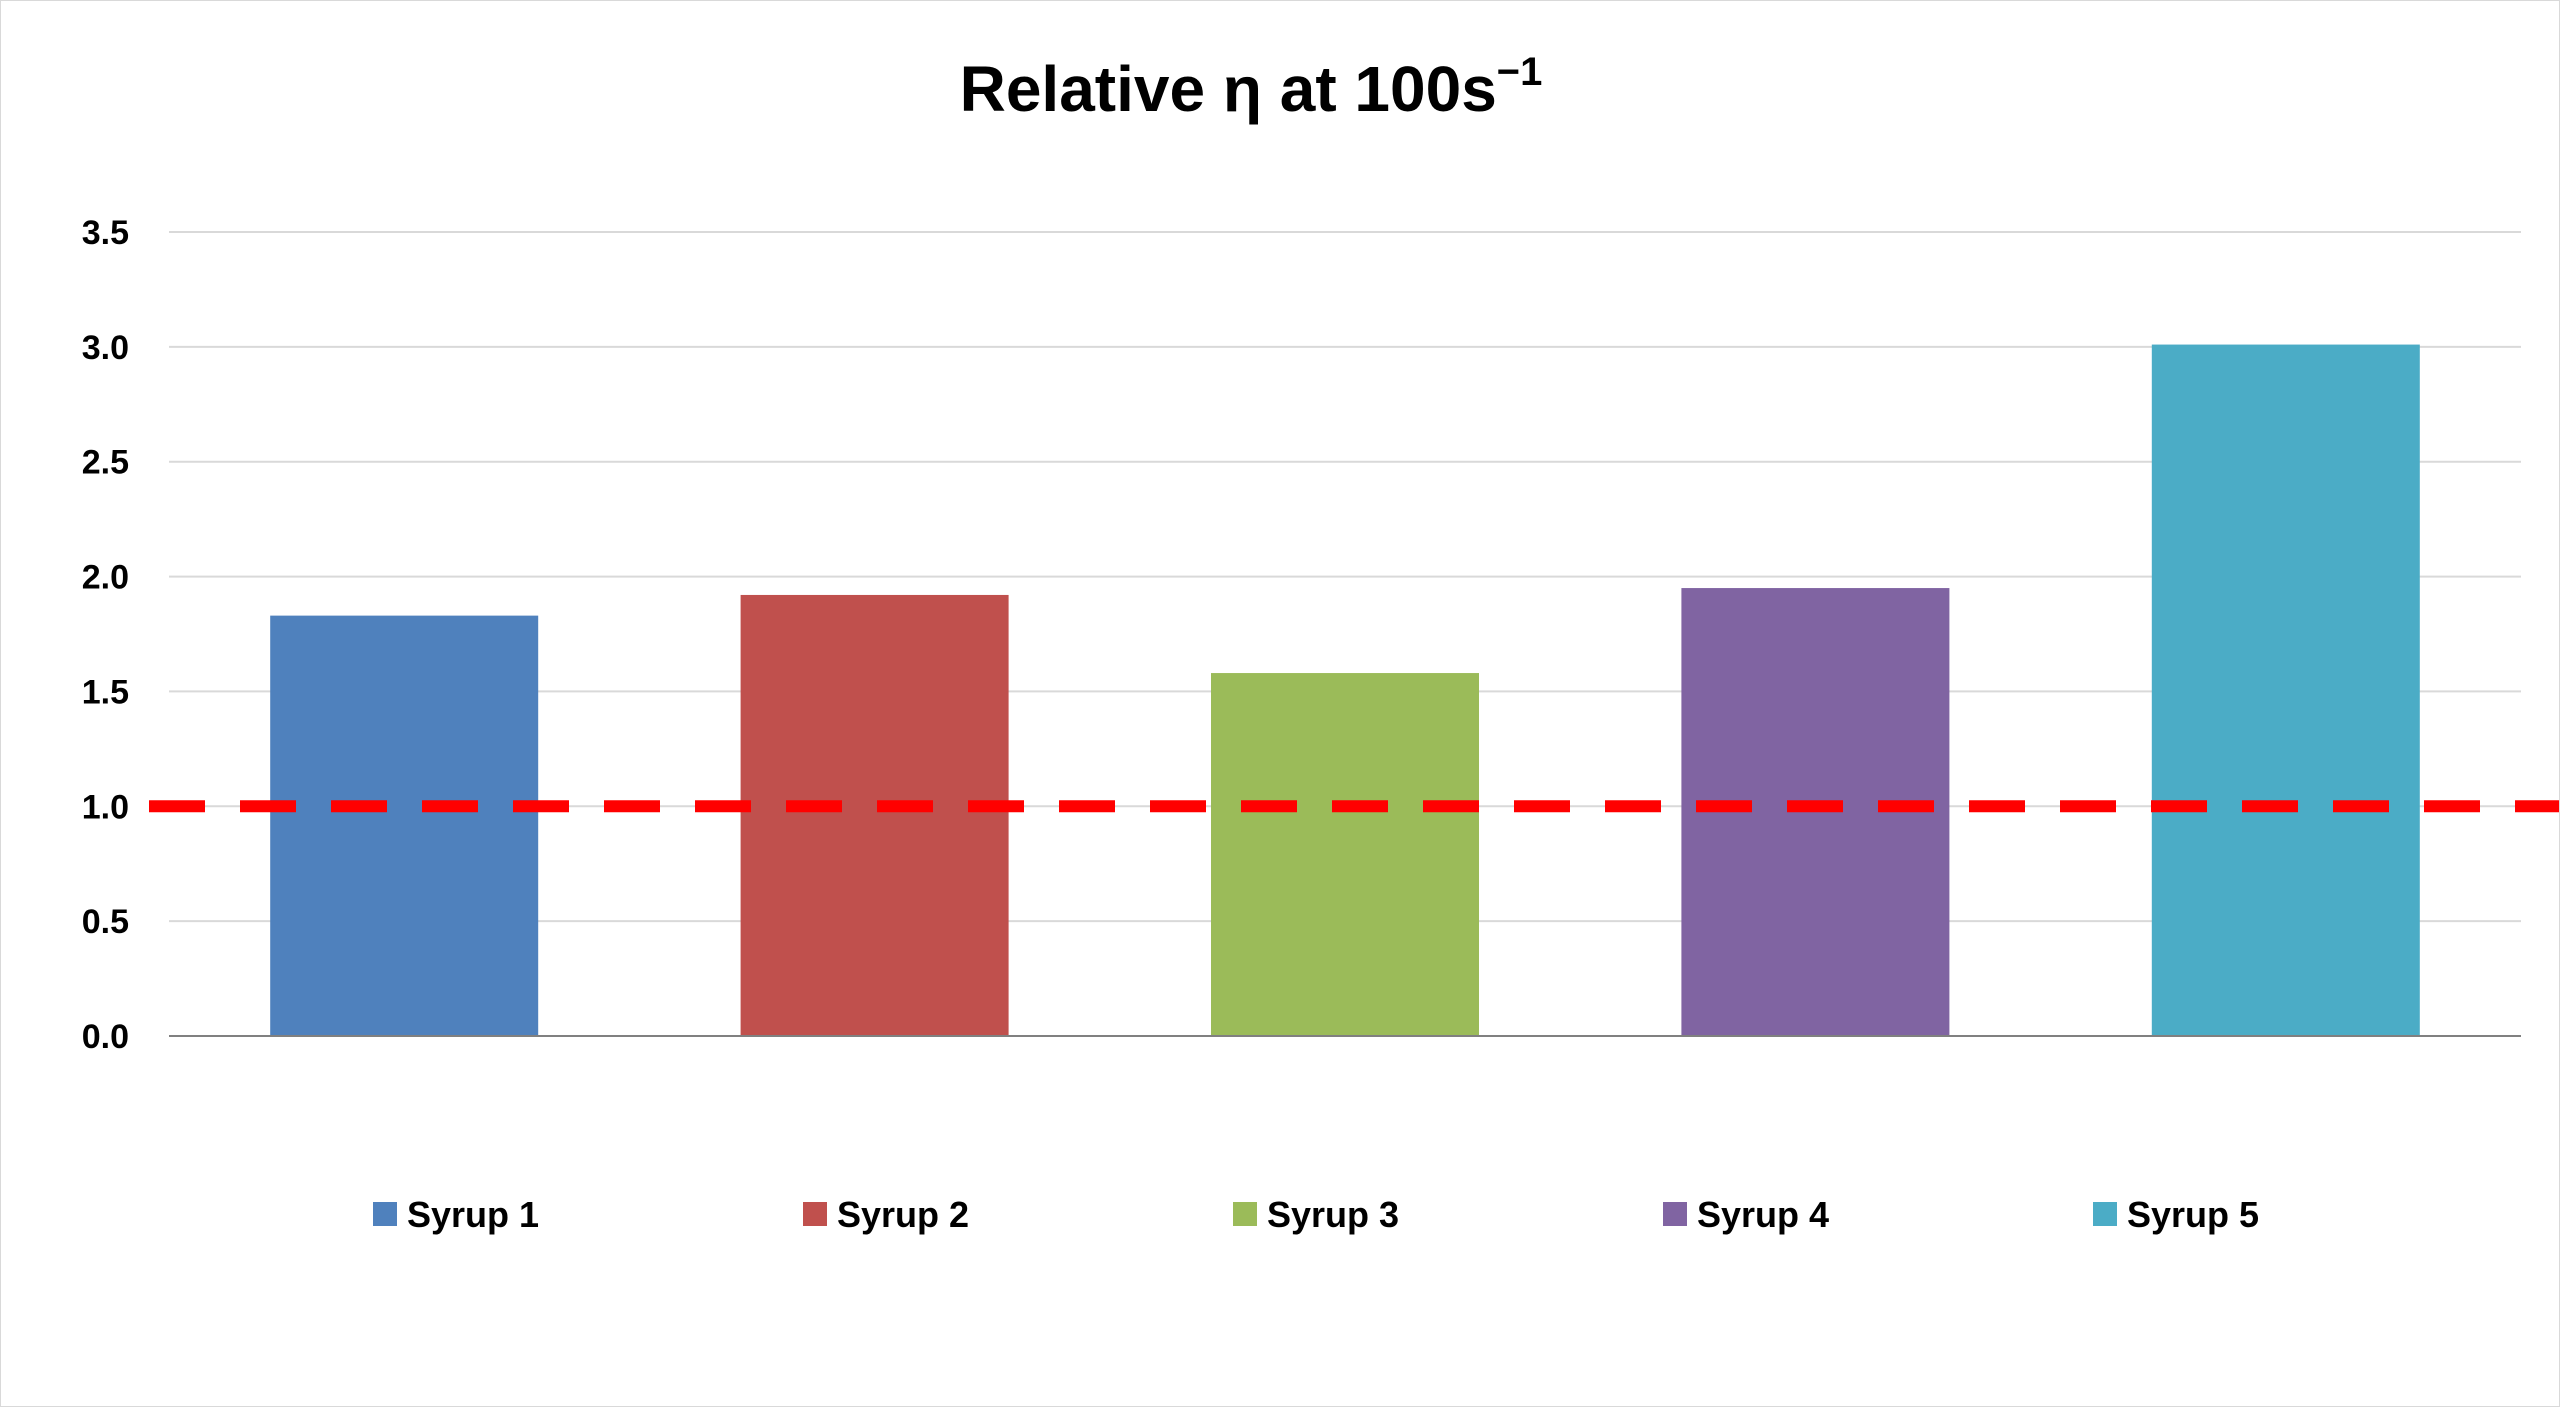  Describe the element at coordinates (1333, 1214) in the screenshot. I see `legend-label-3: Syrup 3` at that location.